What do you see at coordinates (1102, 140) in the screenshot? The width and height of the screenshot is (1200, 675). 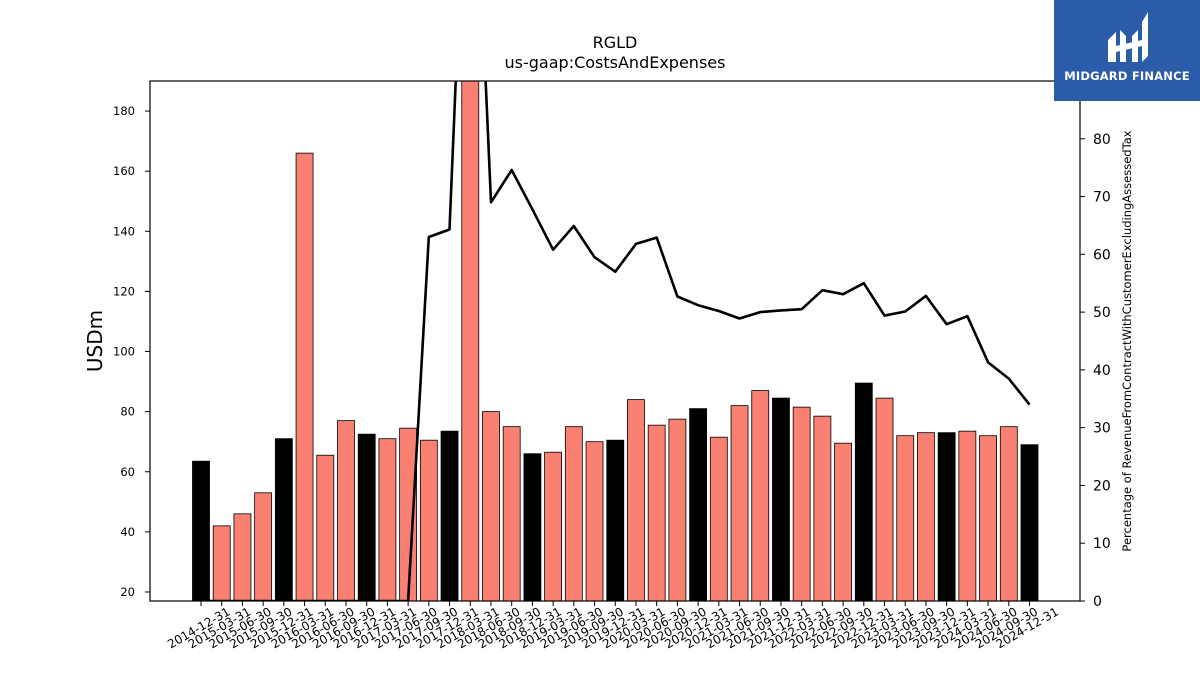 I see `right-tick-label: 80` at bounding box center [1102, 140].